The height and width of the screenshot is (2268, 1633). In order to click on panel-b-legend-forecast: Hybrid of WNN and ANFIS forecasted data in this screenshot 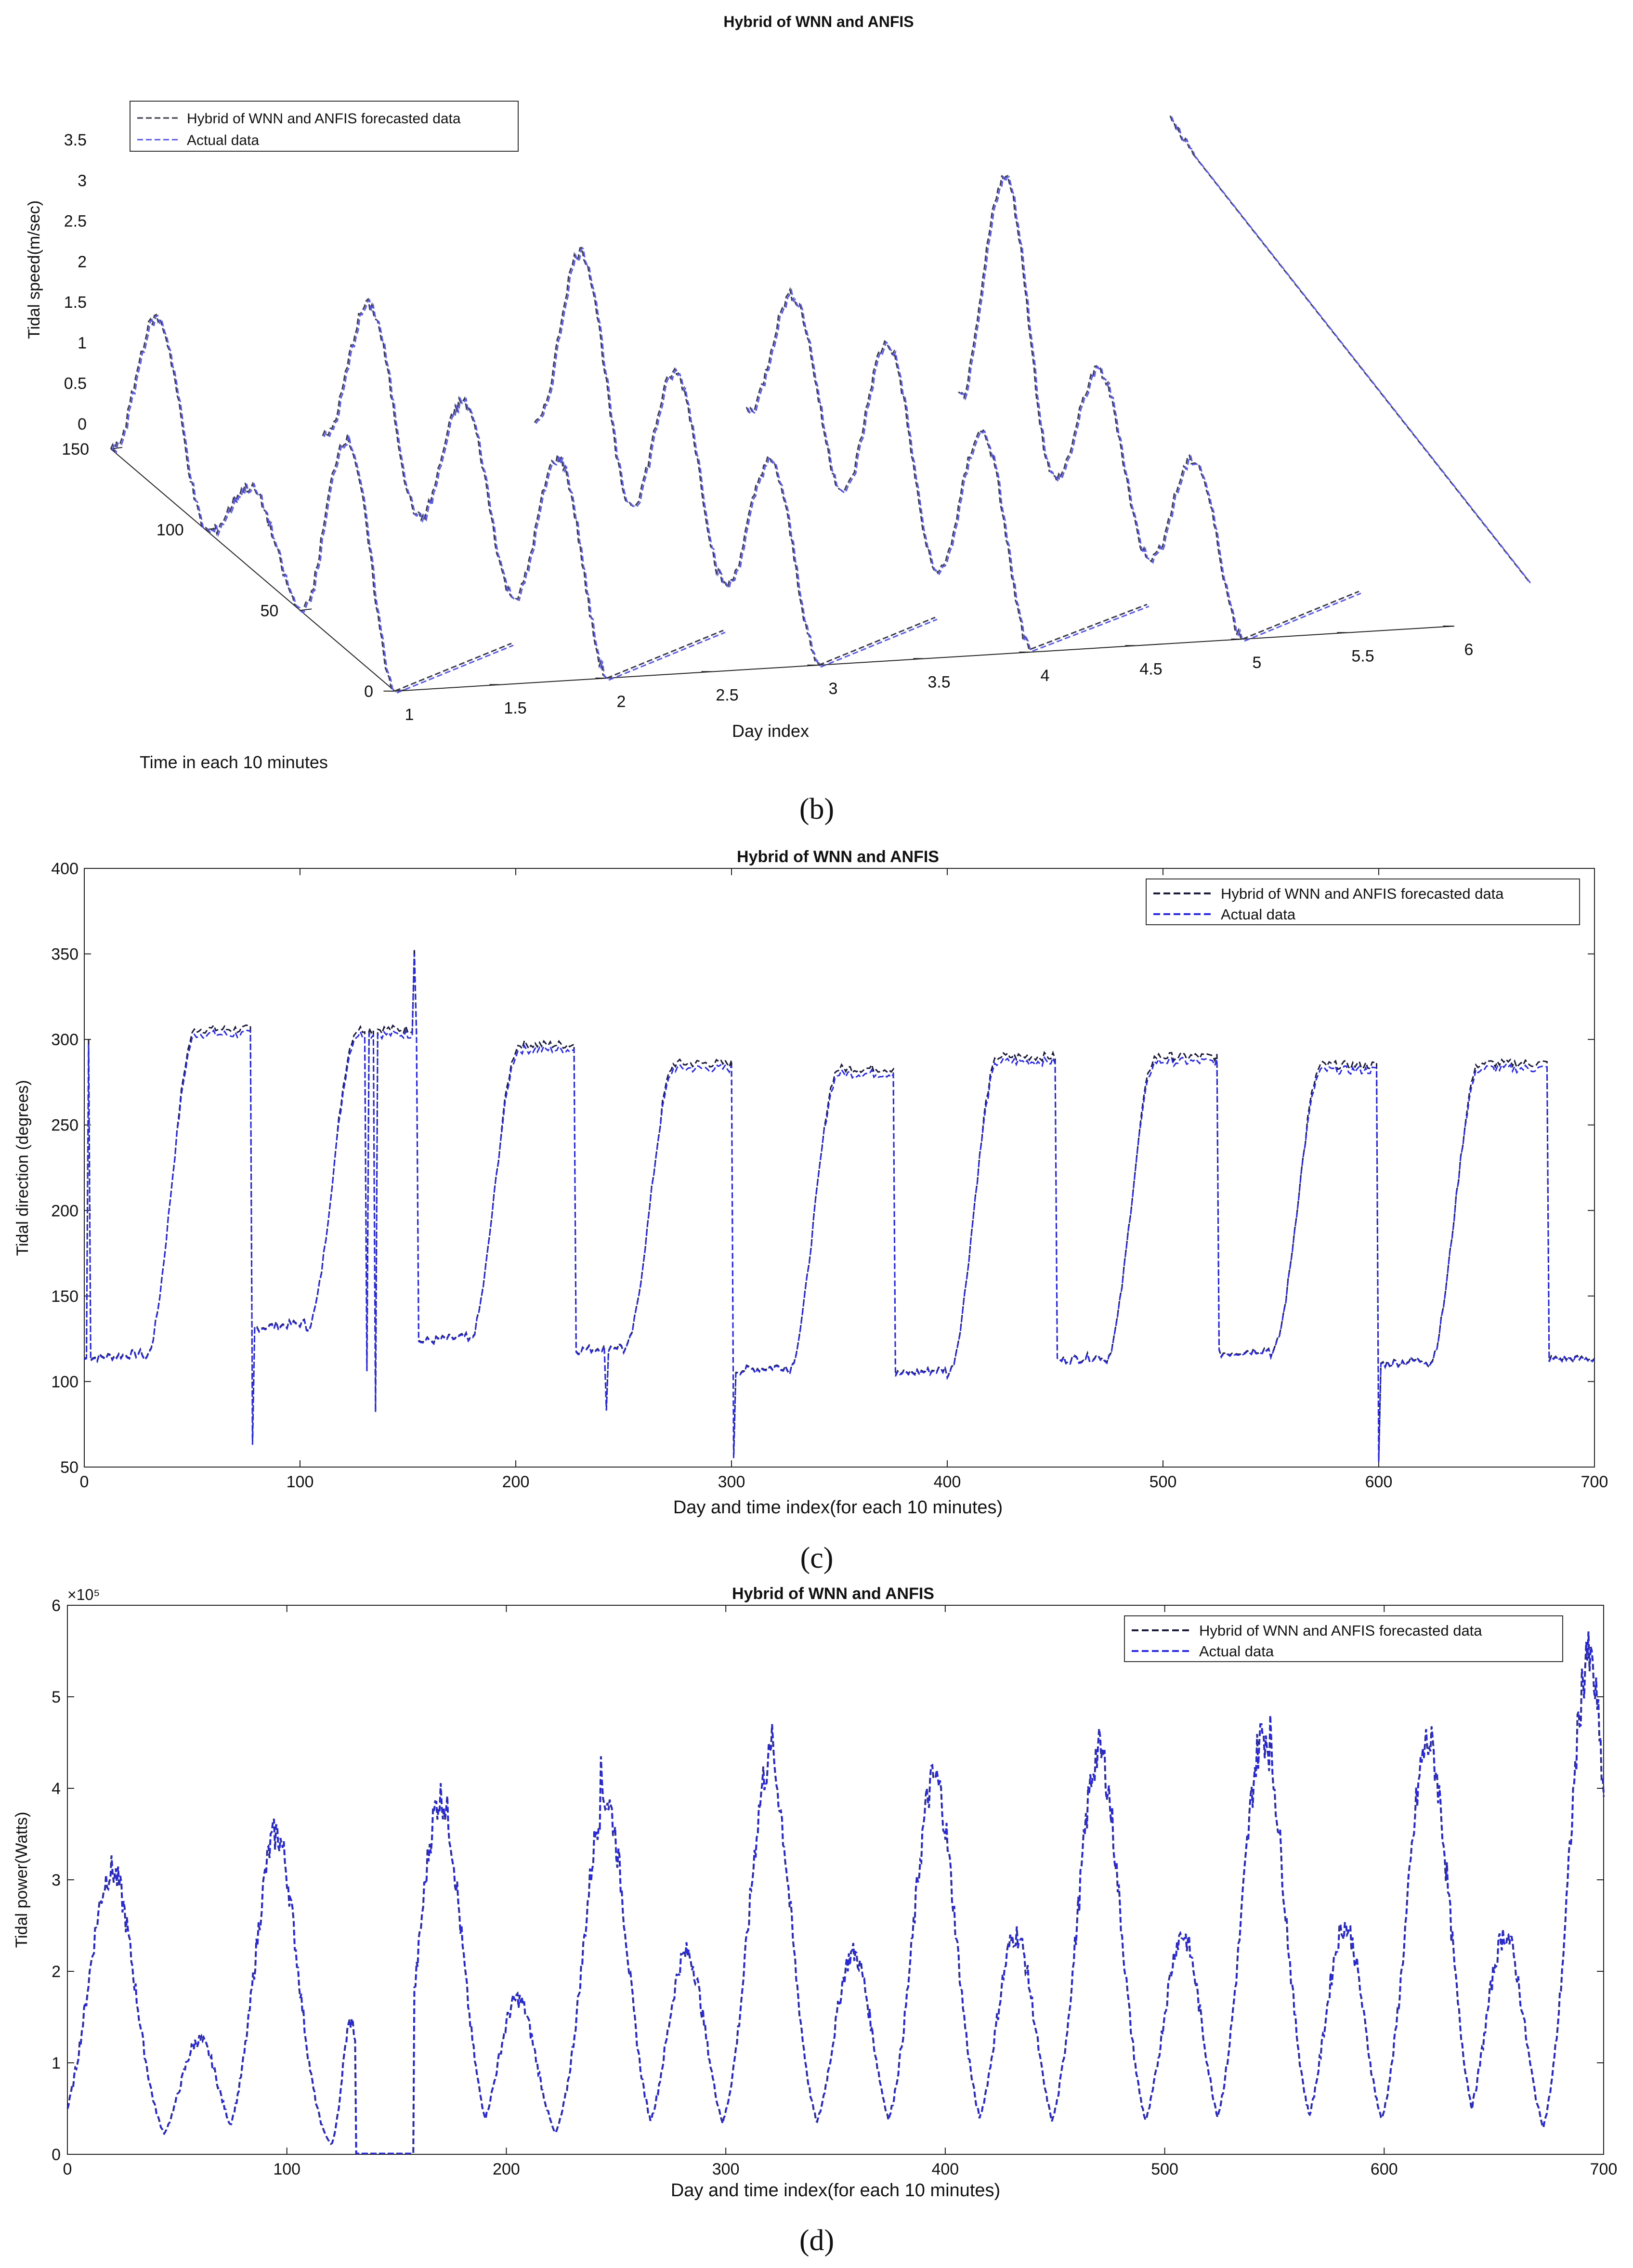, I will do `click(324, 119)`.